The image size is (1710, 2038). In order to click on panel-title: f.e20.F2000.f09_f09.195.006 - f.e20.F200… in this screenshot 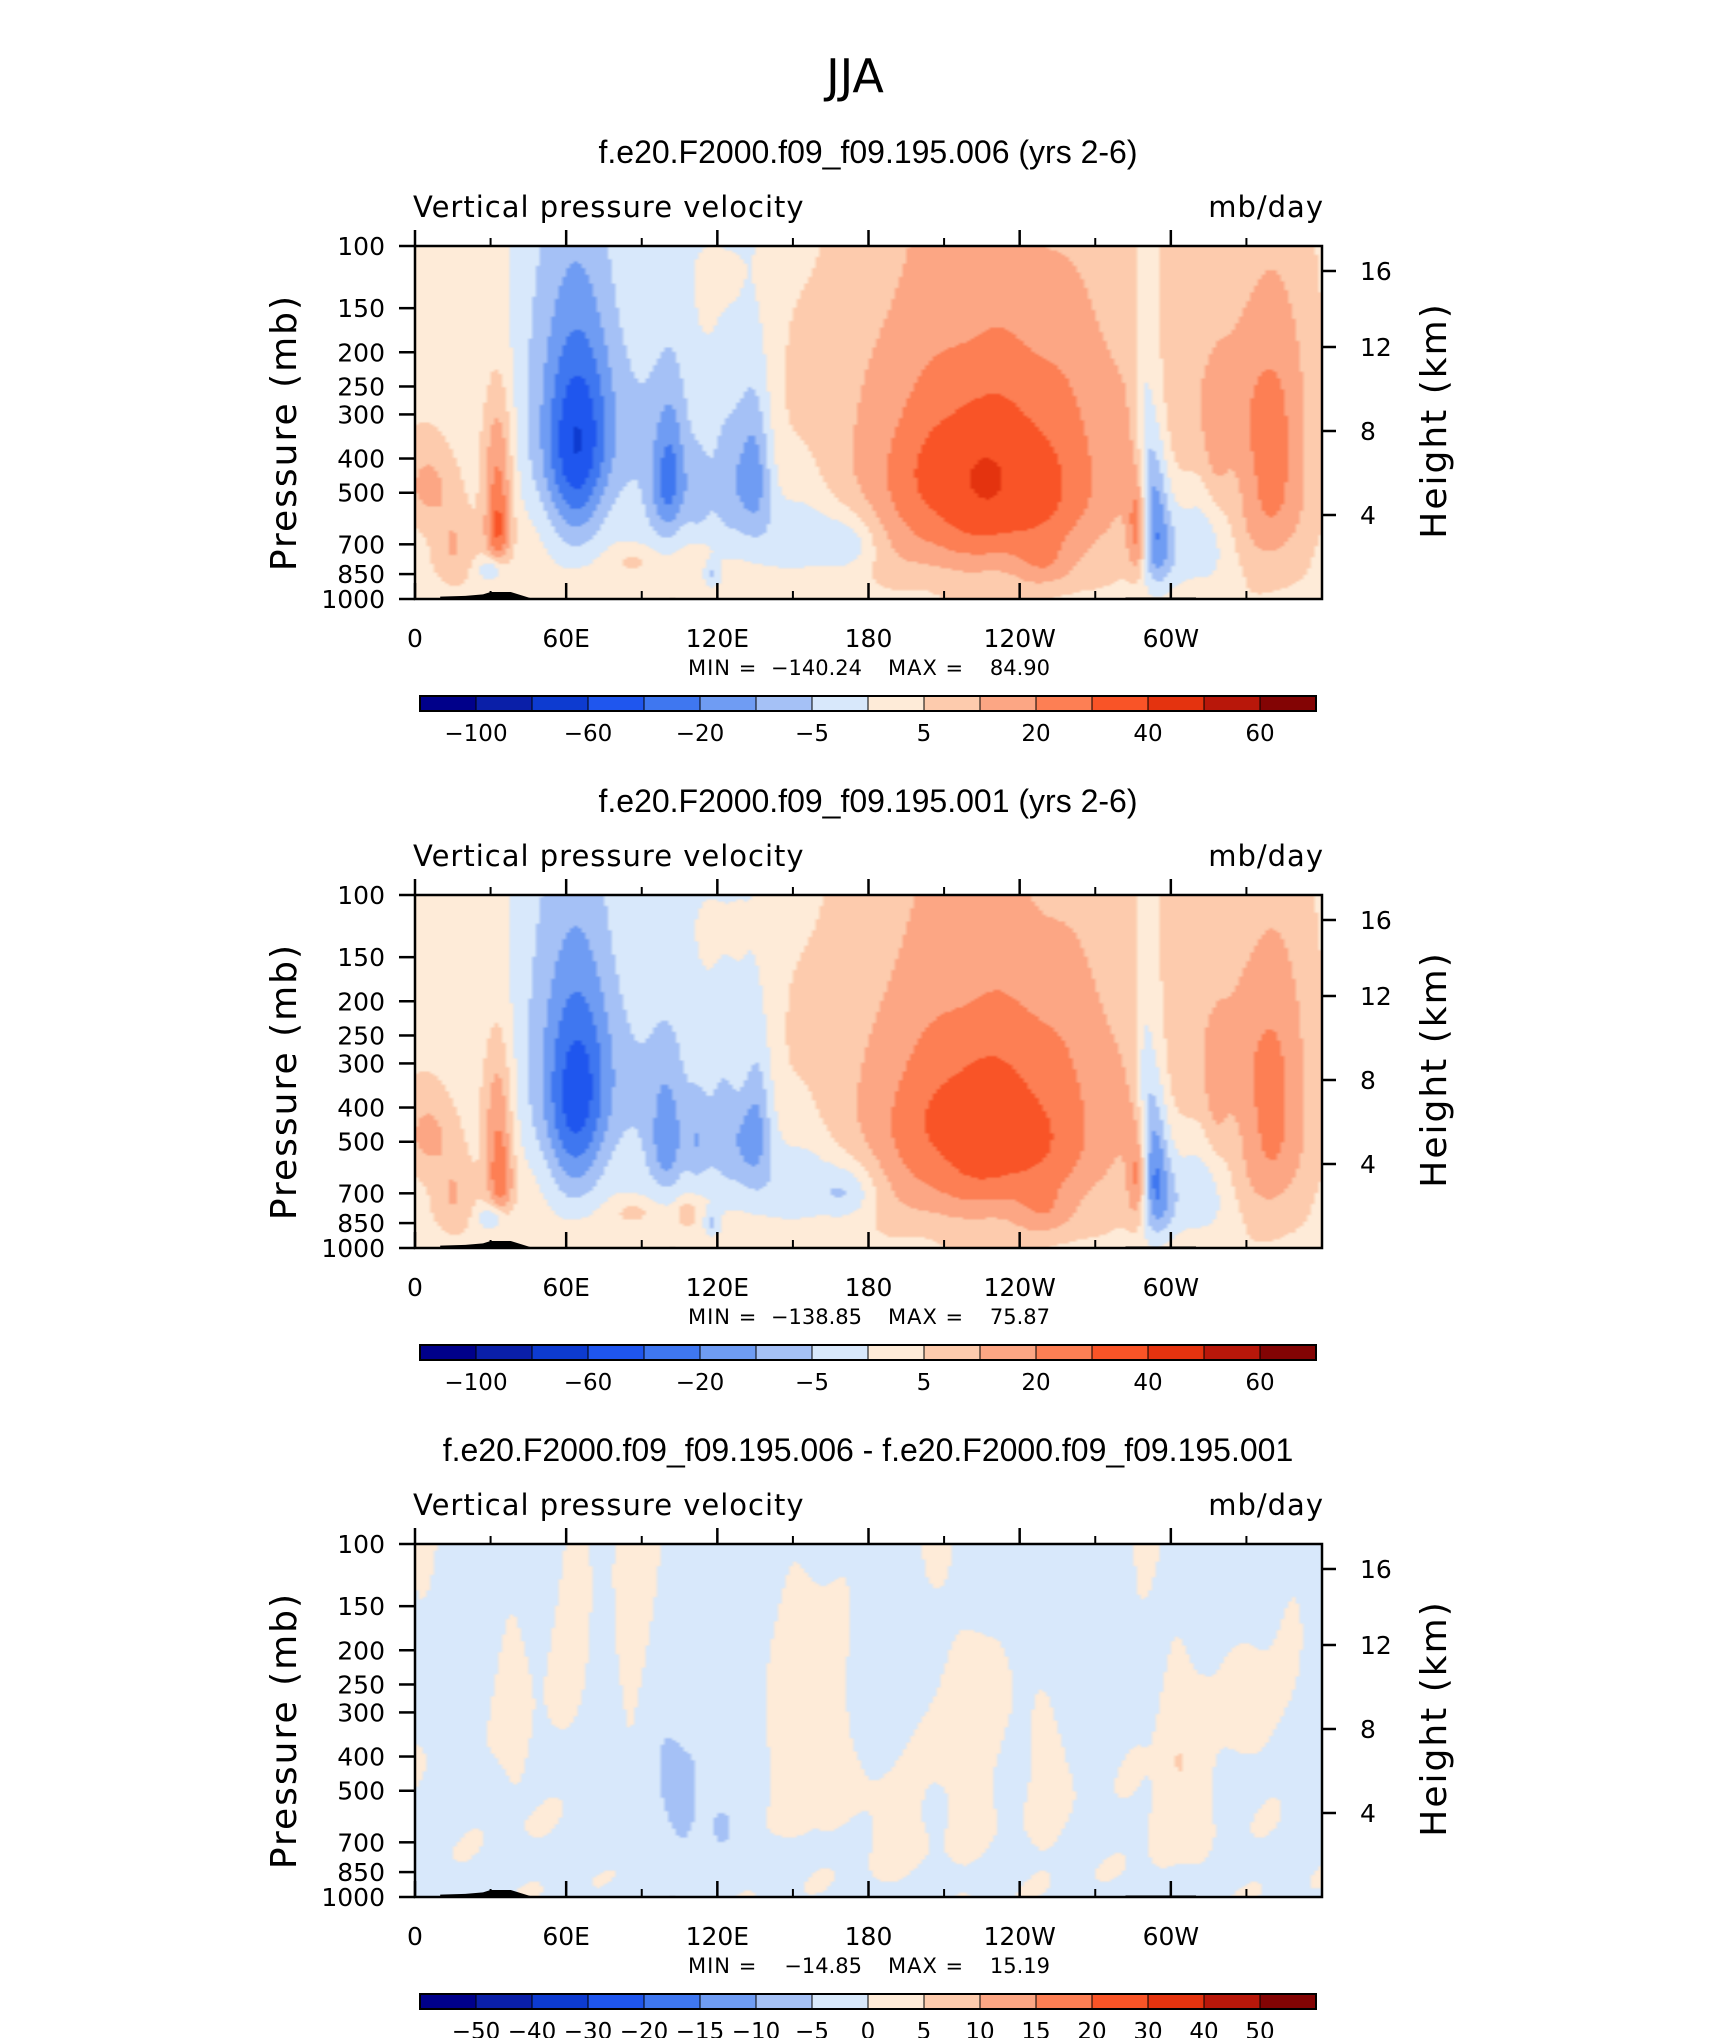, I will do `click(868, 1450)`.